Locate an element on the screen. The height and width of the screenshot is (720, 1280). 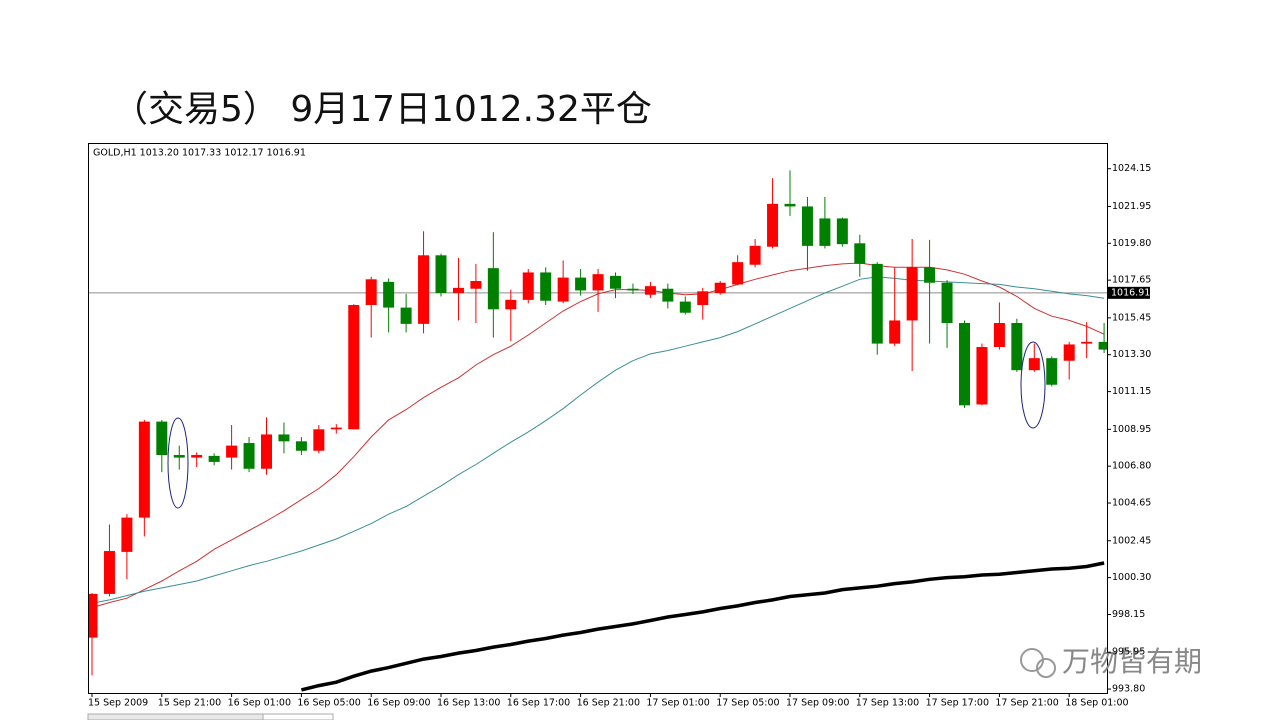
current-price-box is located at coordinates (1129, 292).